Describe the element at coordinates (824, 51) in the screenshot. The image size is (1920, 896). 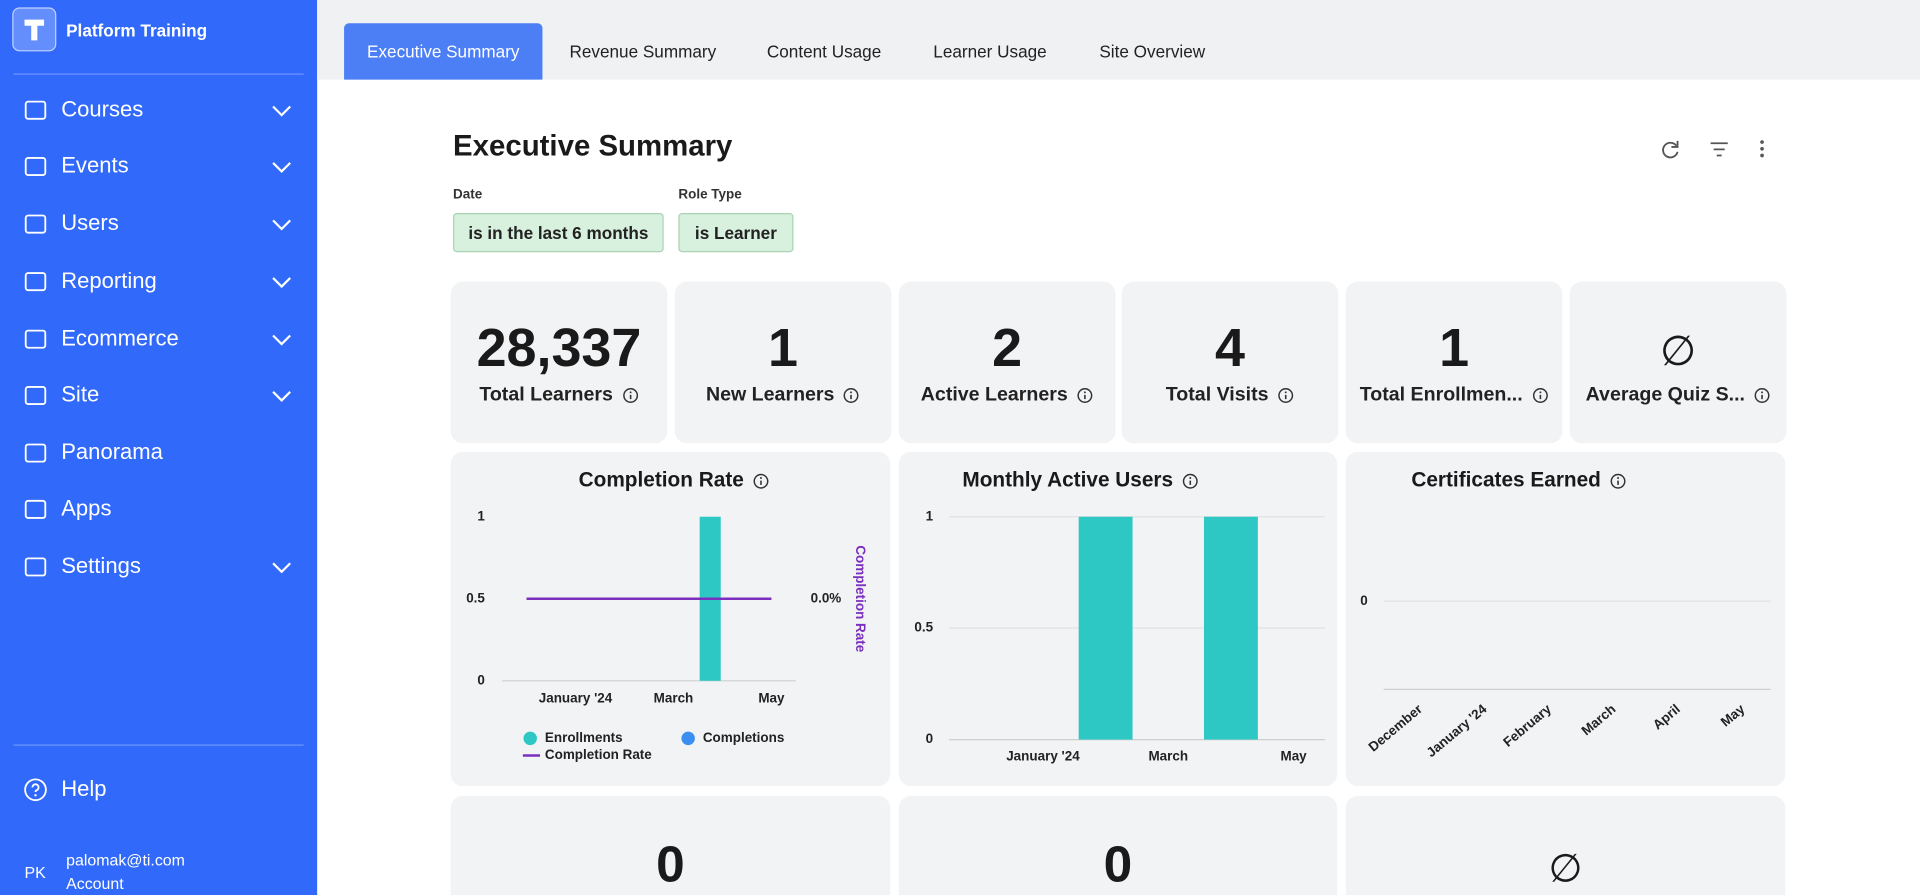
I see `tab: Content Usage` at that location.